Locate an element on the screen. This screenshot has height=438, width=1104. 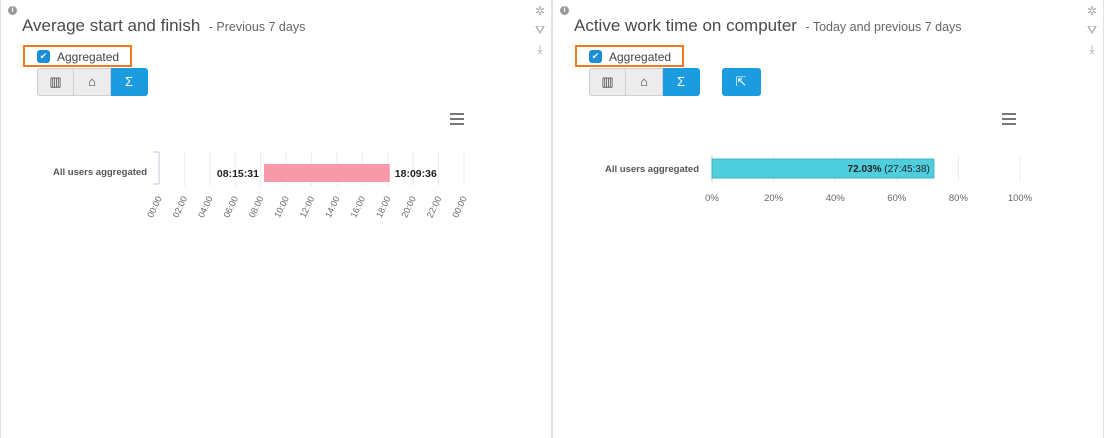
panel-title: Average start and finish is located at coordinates (111, 25).